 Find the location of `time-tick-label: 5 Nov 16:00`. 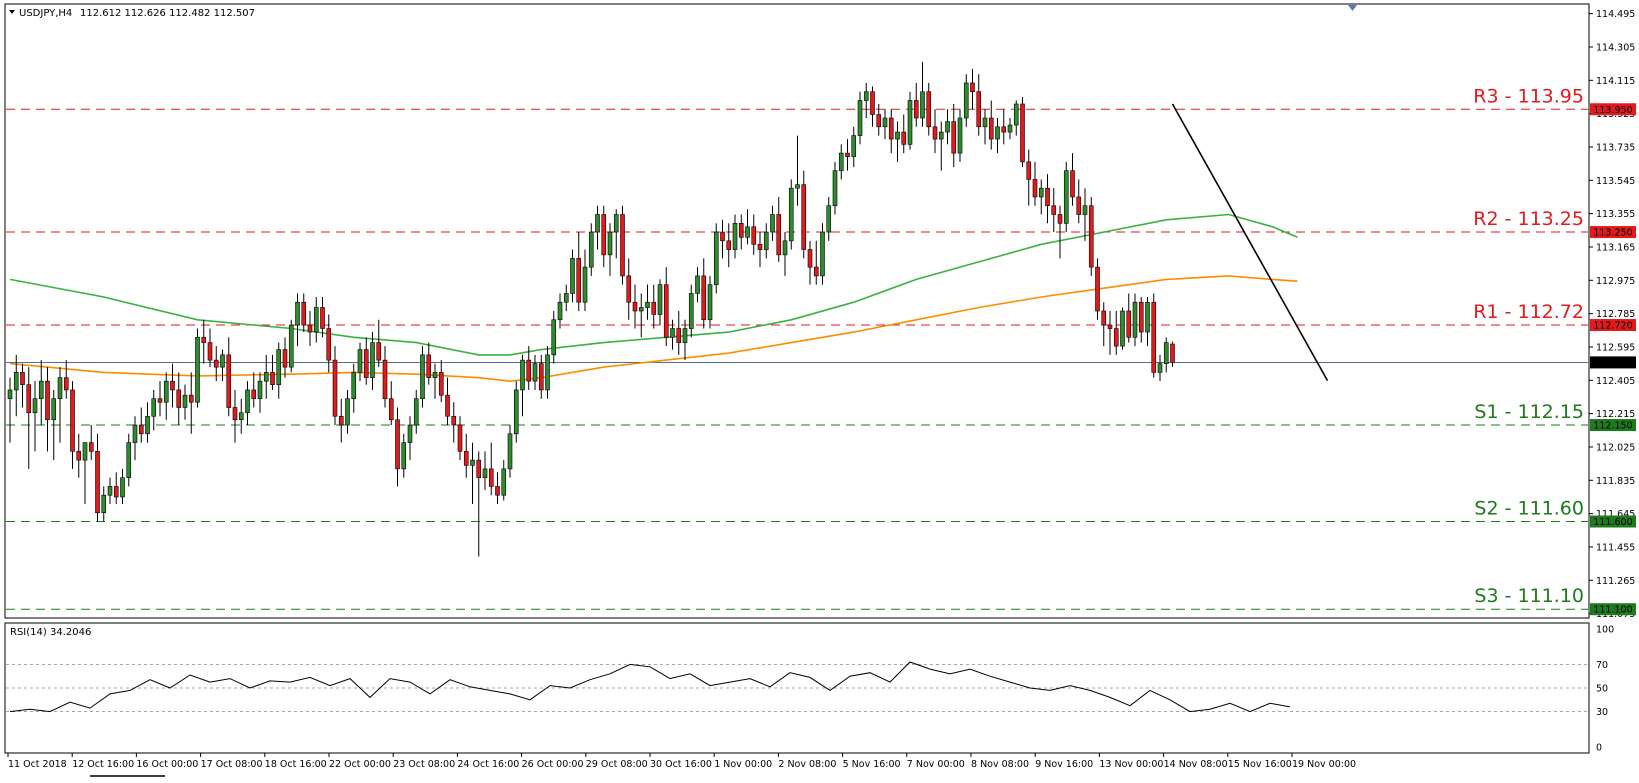

time-tick-label: 5 Nov 16:00 is located at coordinates (872, 764).